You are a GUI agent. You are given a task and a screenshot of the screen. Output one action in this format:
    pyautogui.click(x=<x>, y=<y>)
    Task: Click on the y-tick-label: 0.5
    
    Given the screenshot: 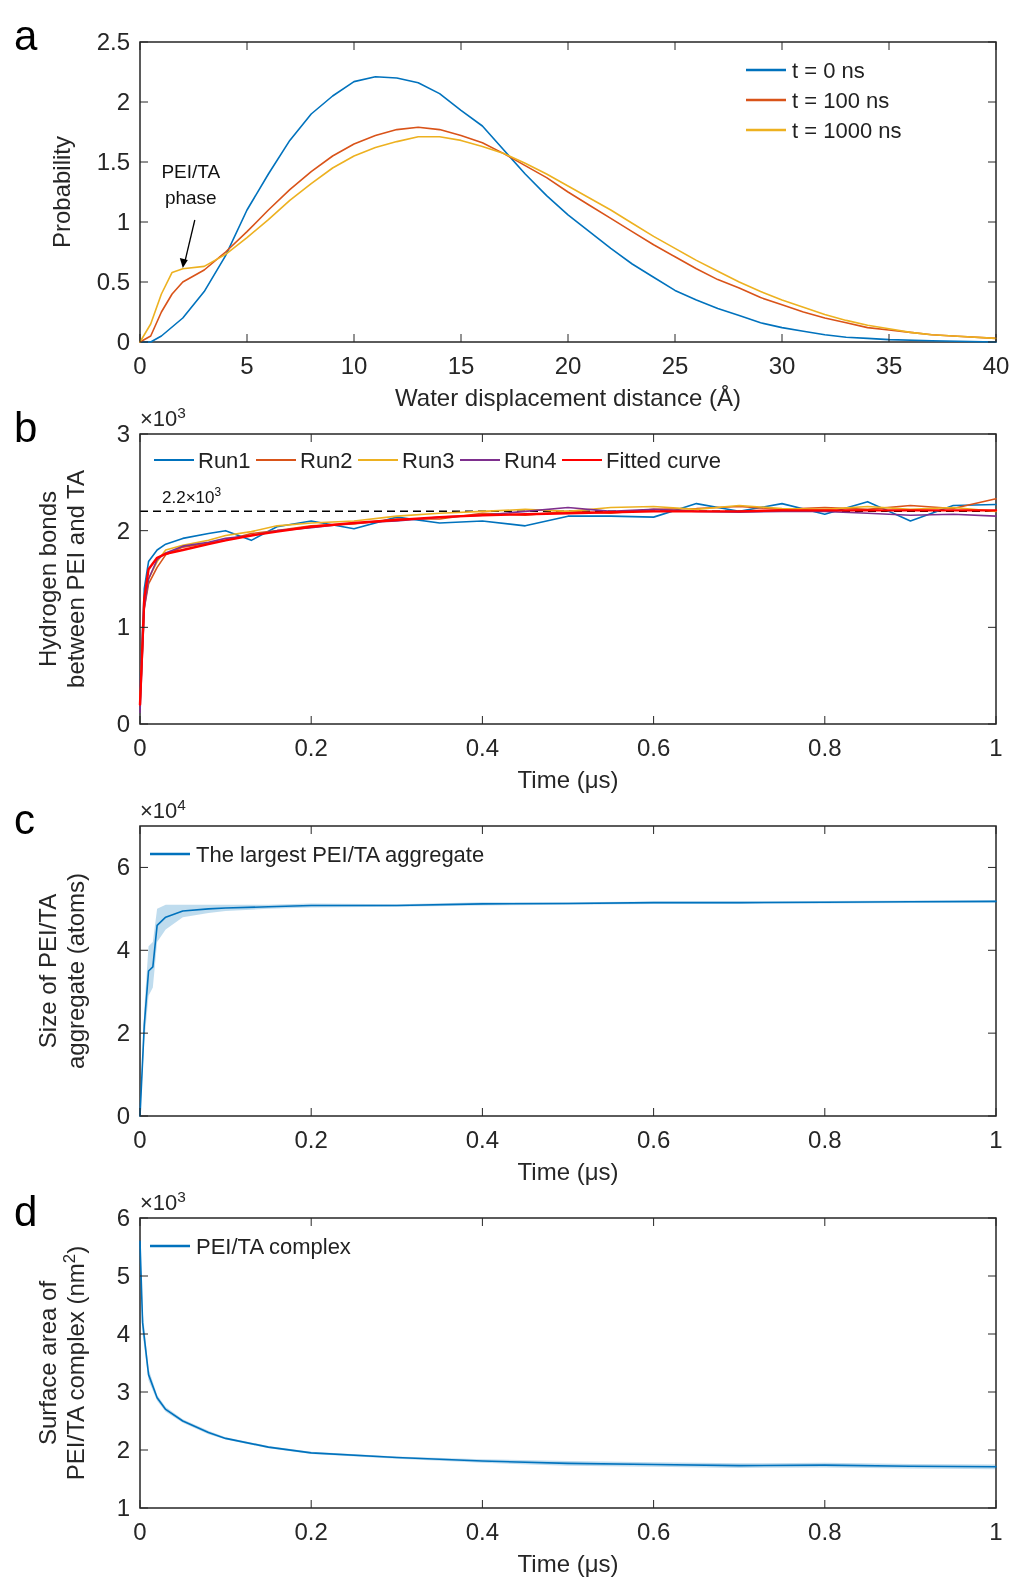 What is the action you would take?
    pyautogui.click(x=113, y=281)
    